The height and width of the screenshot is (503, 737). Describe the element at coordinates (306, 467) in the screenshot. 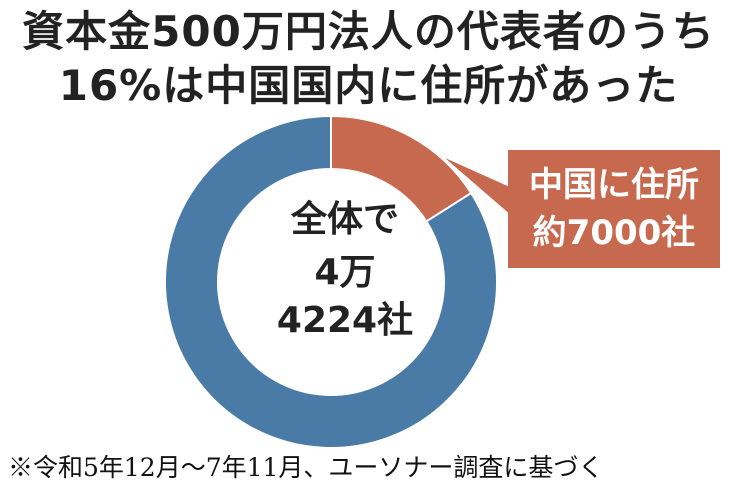

I see `footnote: ※令和5年12月～7年11月、ユーソナー調査に基づく` at that location.